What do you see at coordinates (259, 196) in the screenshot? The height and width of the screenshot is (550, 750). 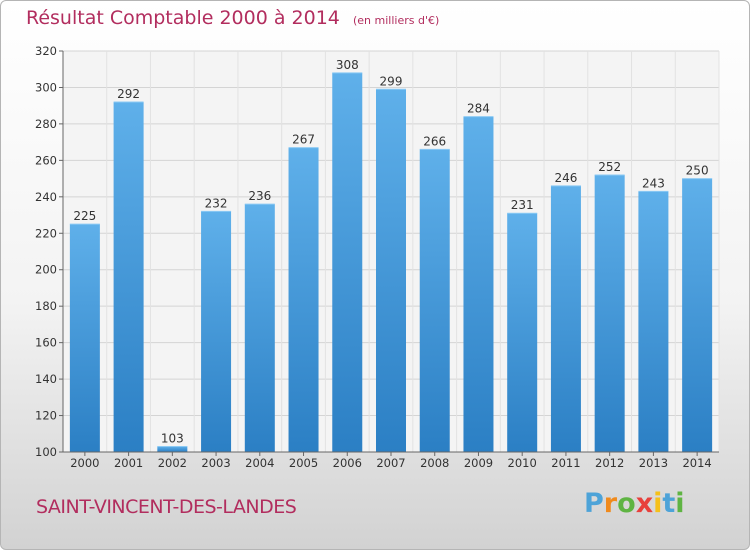 I see `data-label: 236` at bounding box center [259, 196].